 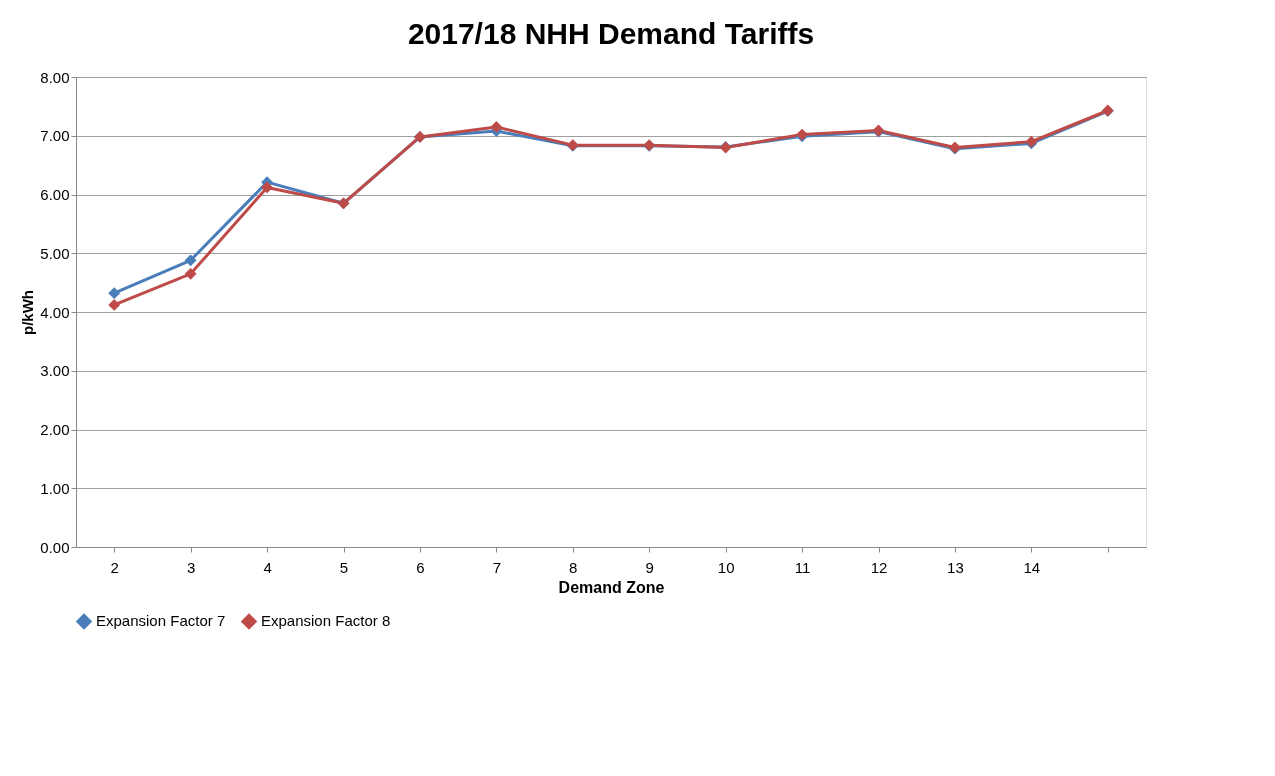 I want to click on x-tick-label: 10, so click(x=726, y=567).